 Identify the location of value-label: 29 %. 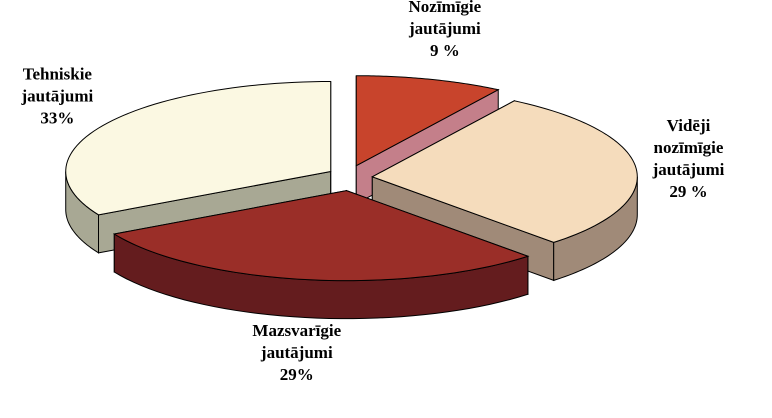
(688, 191).